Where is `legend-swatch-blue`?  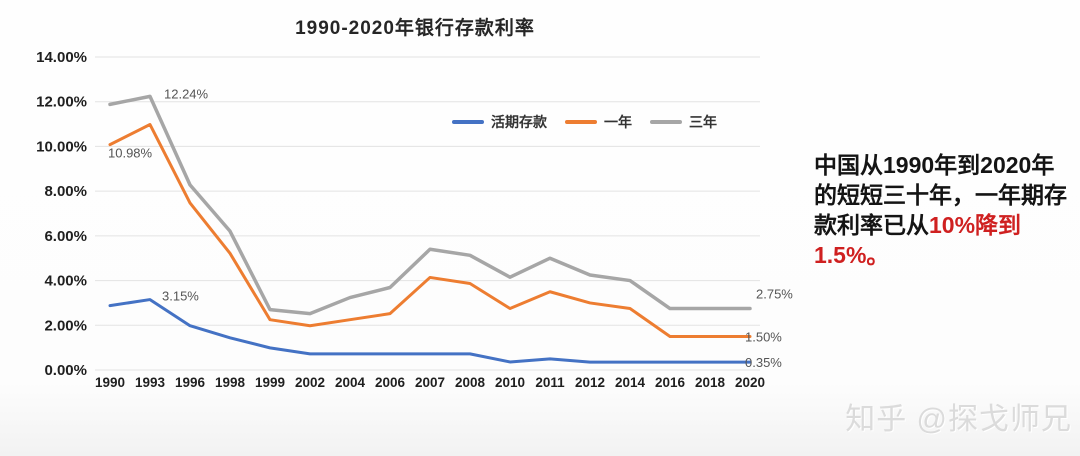 legend-swatch-blue is located at coordinates (468, 122).